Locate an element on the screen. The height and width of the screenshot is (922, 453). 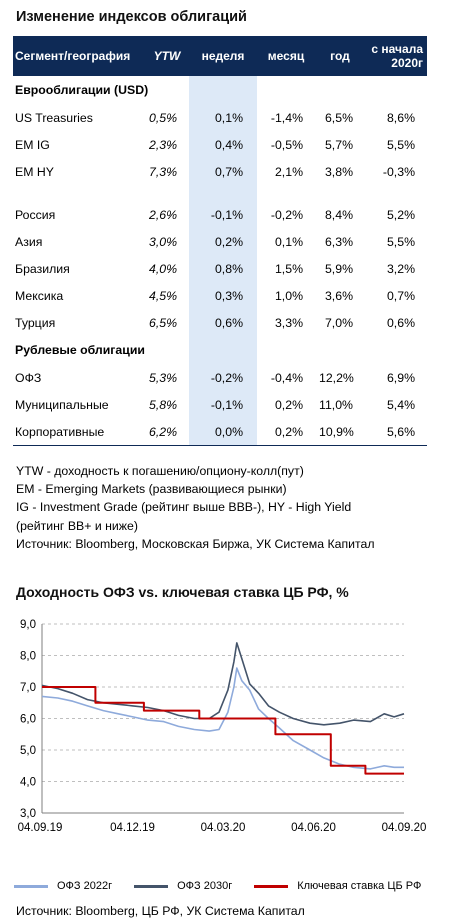
y-tick-label: 5,0 is located at coordinates (28, 751).